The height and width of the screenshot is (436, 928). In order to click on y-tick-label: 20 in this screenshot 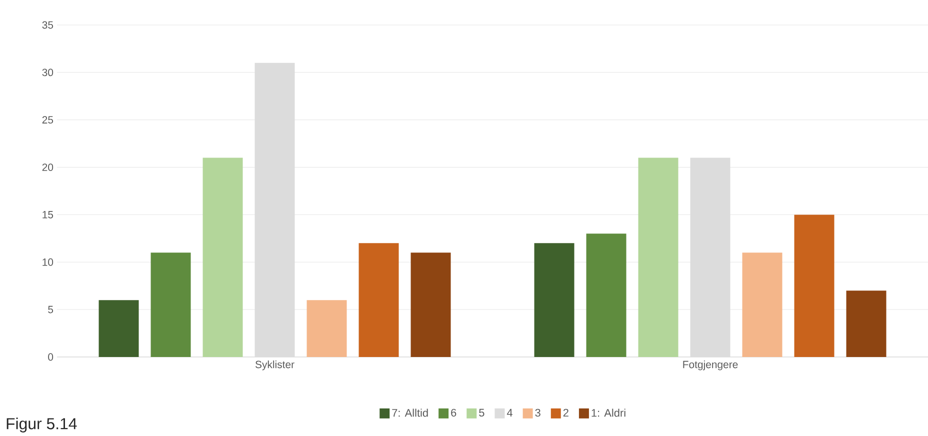, I will do `click(48, 167)`.